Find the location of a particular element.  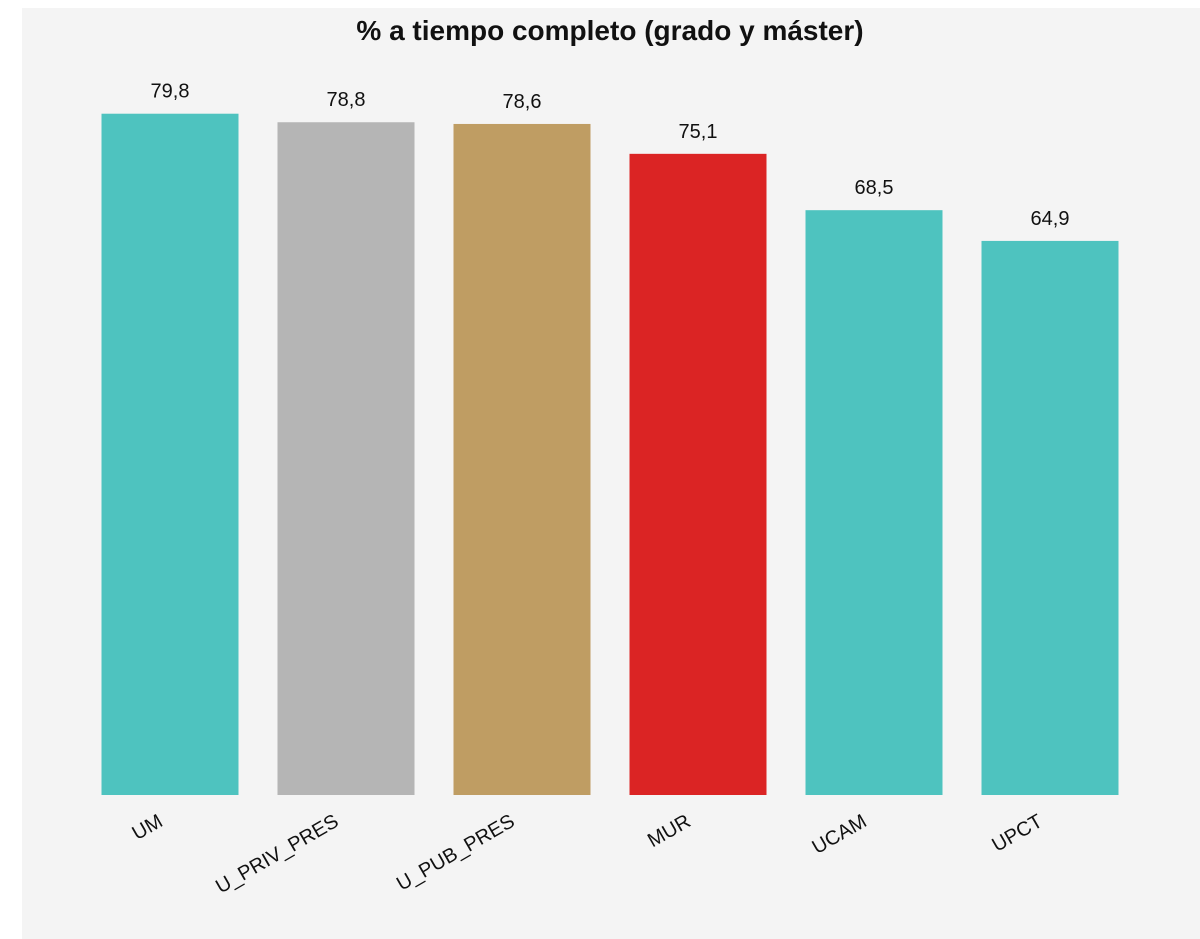

value-label: 75,1 is located at coordinates (698, 132).